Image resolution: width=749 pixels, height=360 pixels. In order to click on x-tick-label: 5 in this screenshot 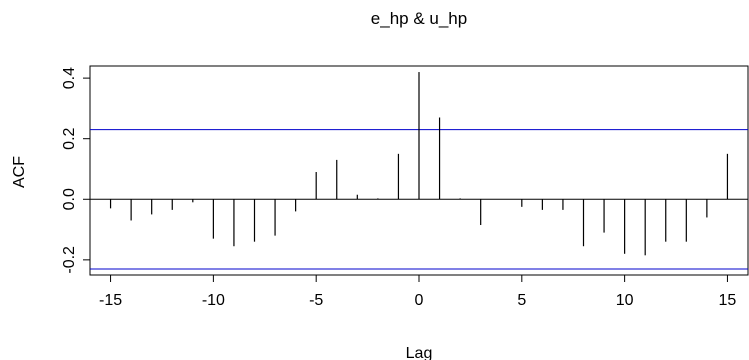, I will do `click(521, 300)`.